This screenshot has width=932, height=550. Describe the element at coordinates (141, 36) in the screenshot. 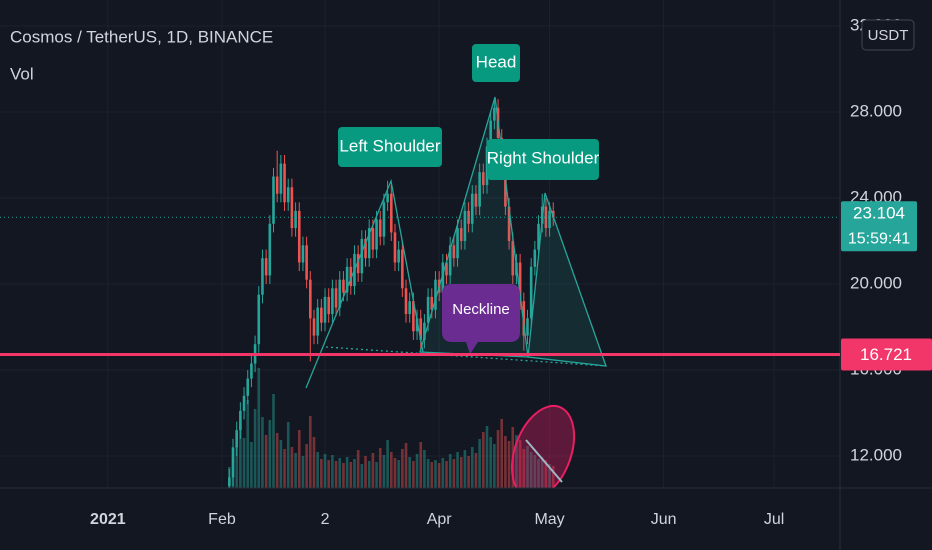

I see `chart-title: Cosmos / TetherUS, 1D, BINANCE` at that location.